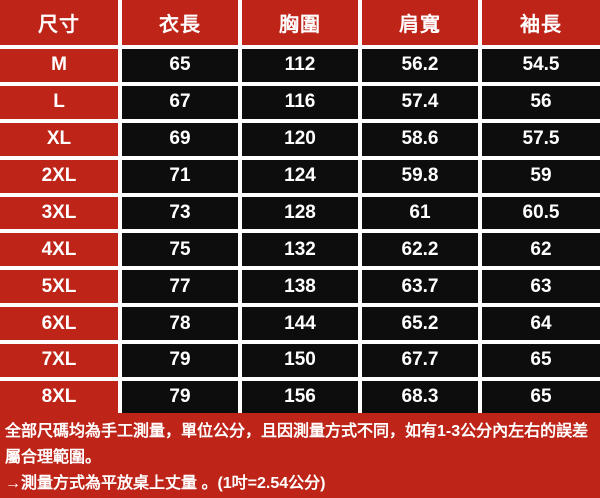 This screenshot has height=498, width=600. What do you see at coordinates (539, 65) in the screenshot?
I see `measure-cell: 54.5` at bounding box center [539, 65].